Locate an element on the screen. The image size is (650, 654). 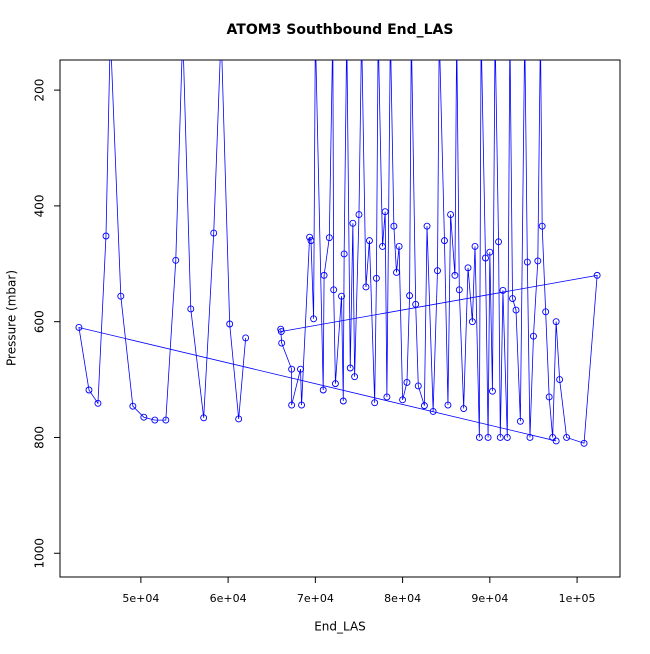
x-tick-label: 8e+04 is located at coordinates (402, 598).